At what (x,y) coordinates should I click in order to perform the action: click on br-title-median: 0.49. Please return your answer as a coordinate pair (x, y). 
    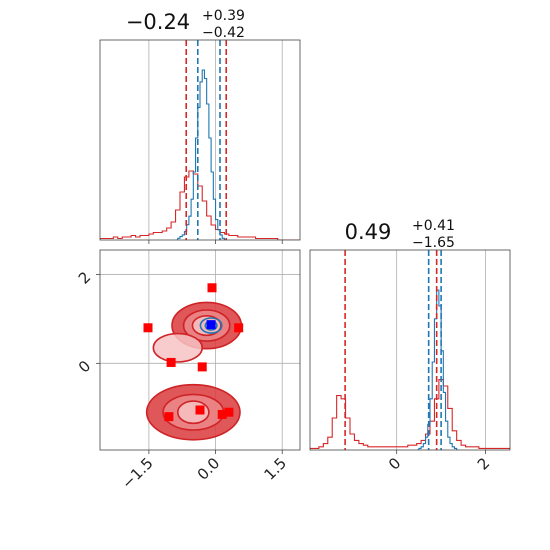
    Looking at the image, I should click on (368, 232).